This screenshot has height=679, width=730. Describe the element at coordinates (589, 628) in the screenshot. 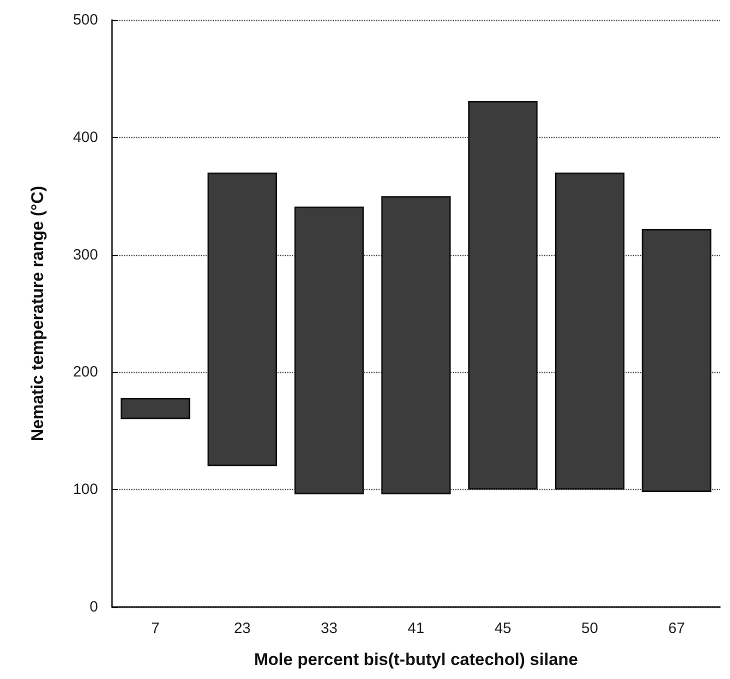

I see `x-tick-label: 50` at that location.